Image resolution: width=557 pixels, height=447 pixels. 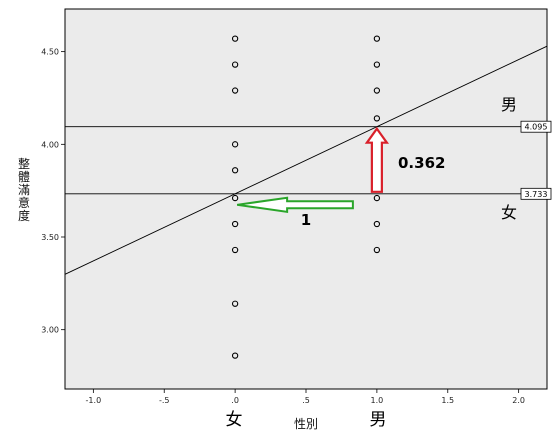 I want to click on x-tick-label: 1.5, so click(x=447, y=400).